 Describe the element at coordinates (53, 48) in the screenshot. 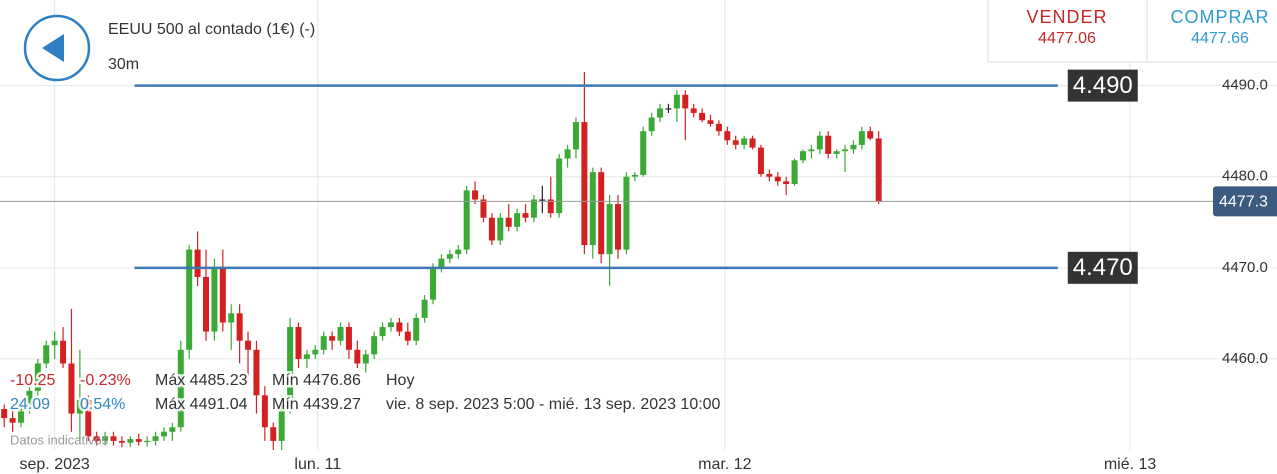

I see `back-arrow` at that location.